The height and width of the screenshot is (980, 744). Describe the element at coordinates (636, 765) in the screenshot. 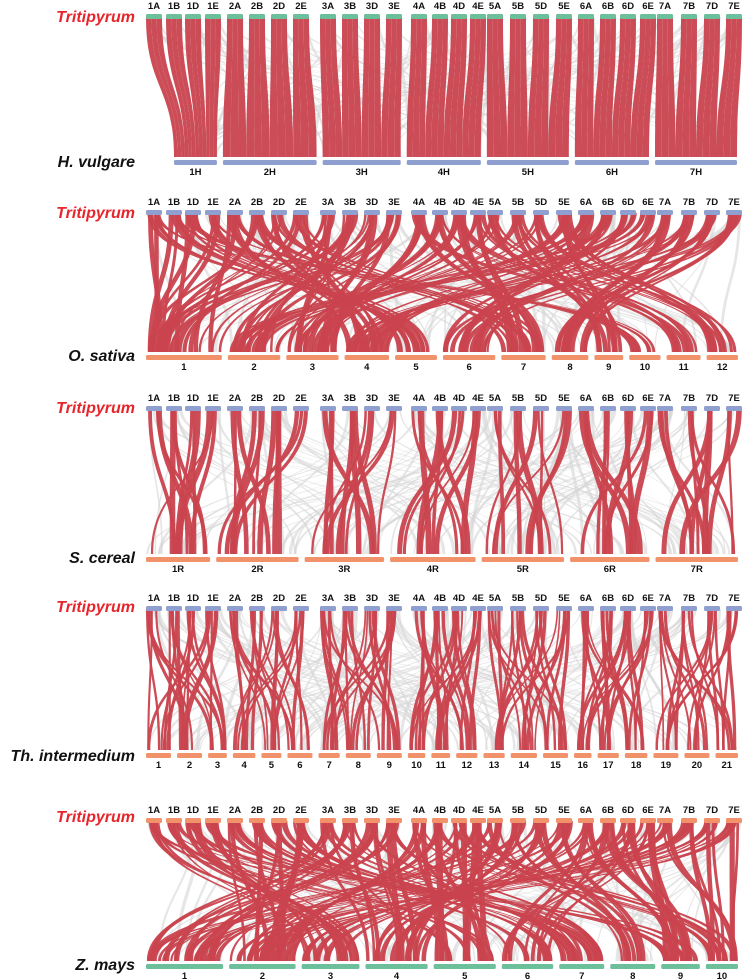

I see `bottom-chromosome-label: 18` at that location.